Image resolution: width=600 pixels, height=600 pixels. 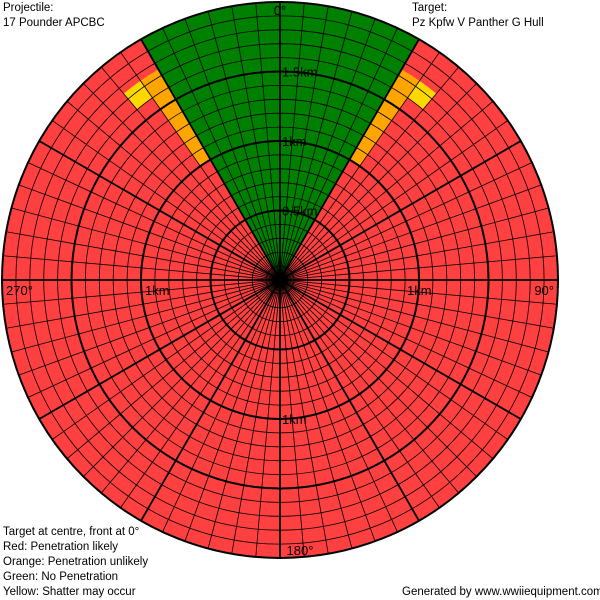 I want to click on legend-line-yellow: Yellow: Shatter may occur, so click(x=69, y=592).